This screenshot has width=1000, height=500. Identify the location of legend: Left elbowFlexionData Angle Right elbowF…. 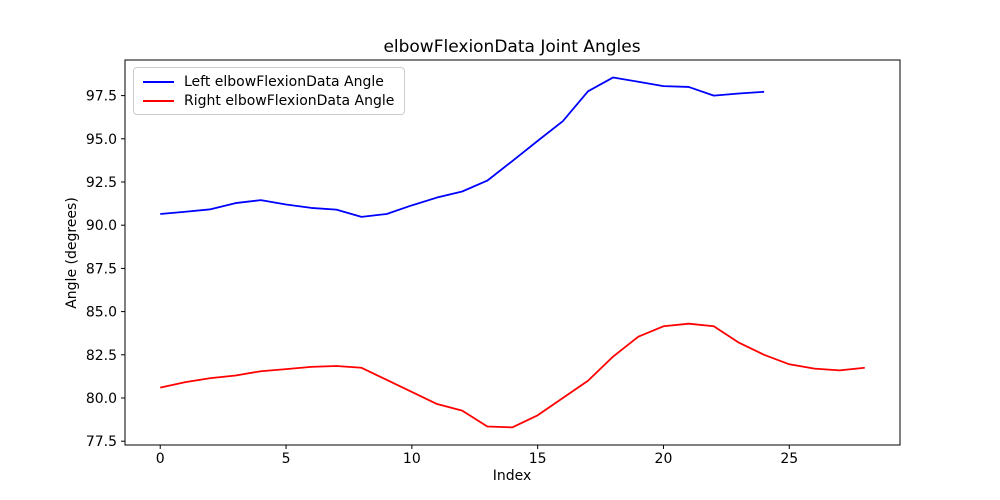
(269, 91).